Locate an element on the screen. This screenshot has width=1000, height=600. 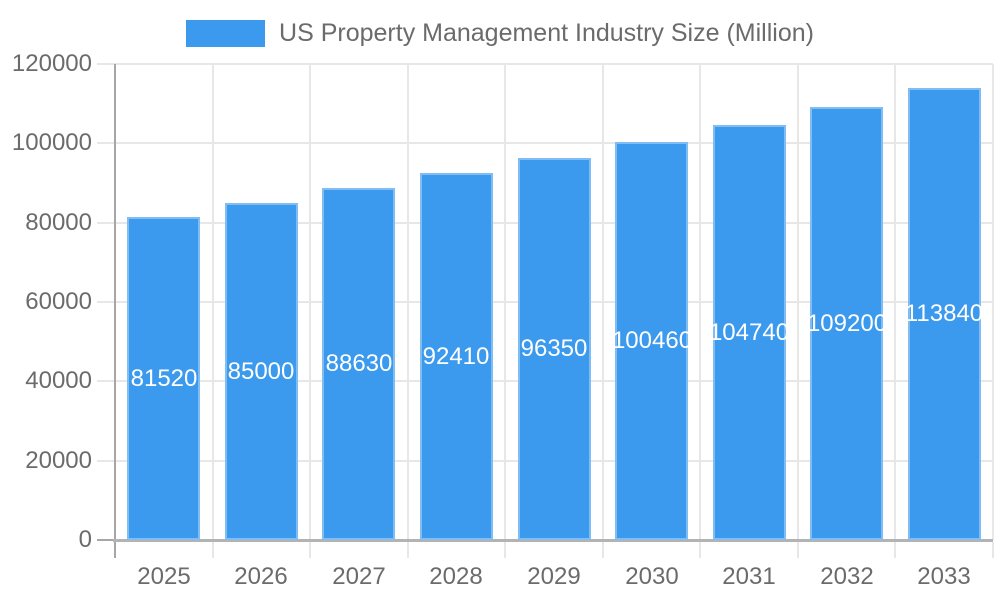
bar-value-label: 96350 is located at coordinates (554, 348).